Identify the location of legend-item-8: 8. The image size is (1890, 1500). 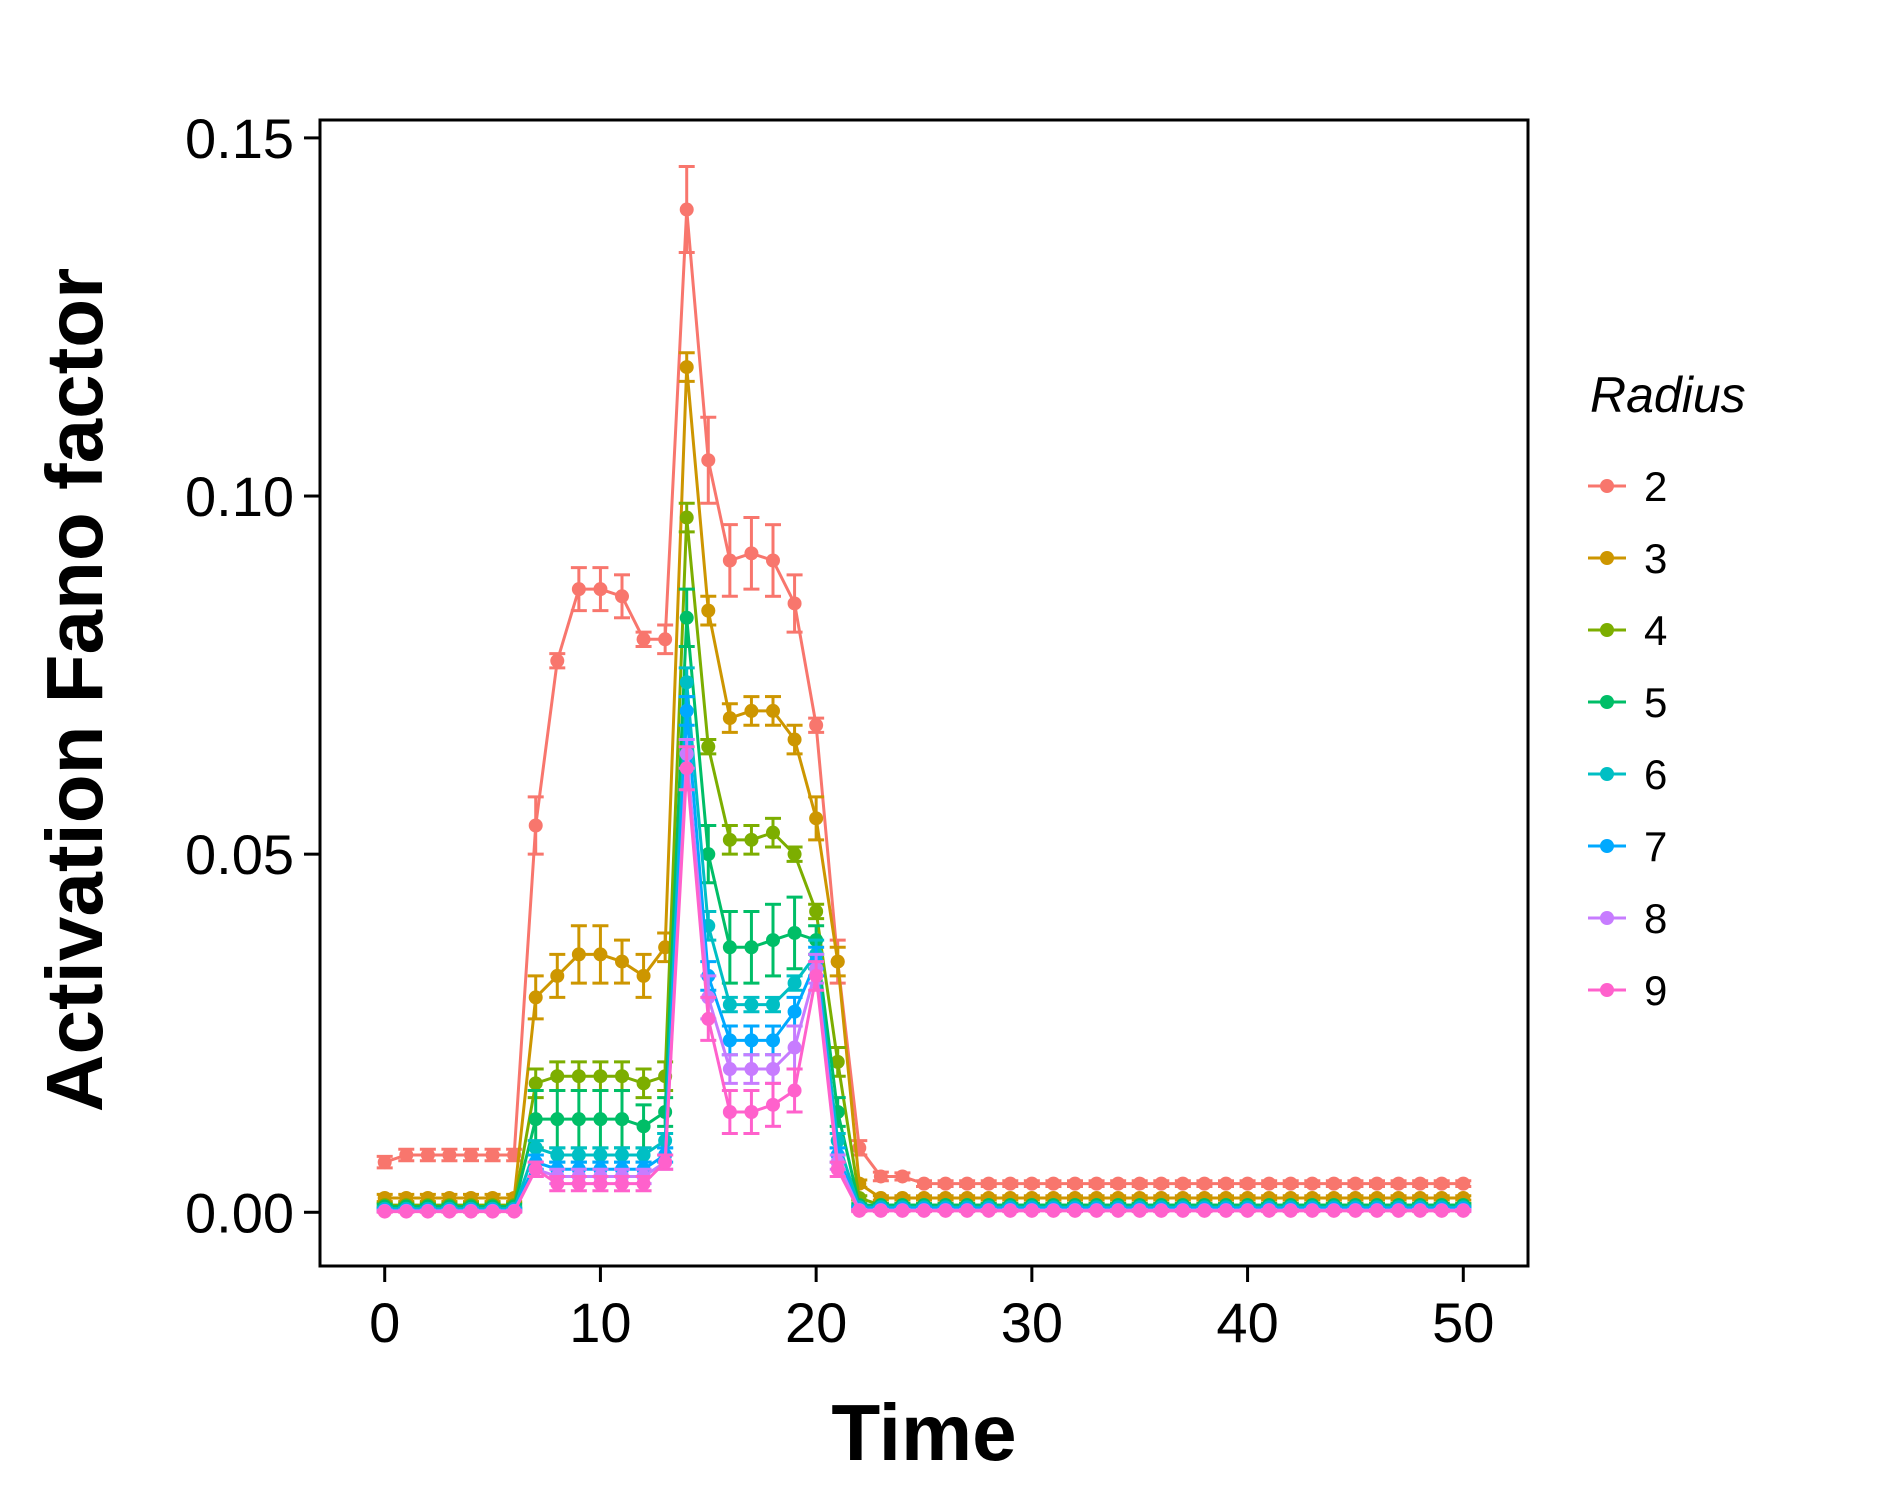
(1627, 918).